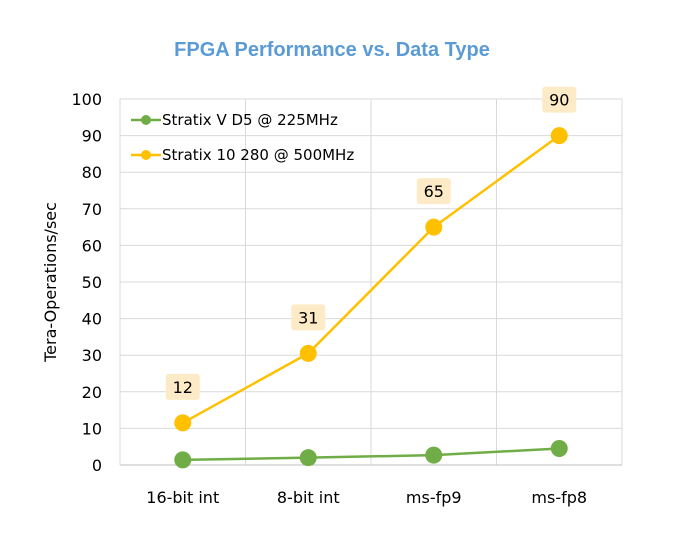 The width and height of the screenshot is (674, 542). I want to click on x-tick-label: ms-fp9, so click(434, 497).